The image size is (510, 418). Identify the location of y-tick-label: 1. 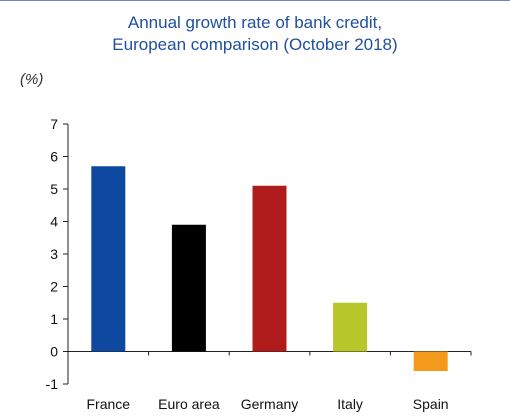
(54, 319).